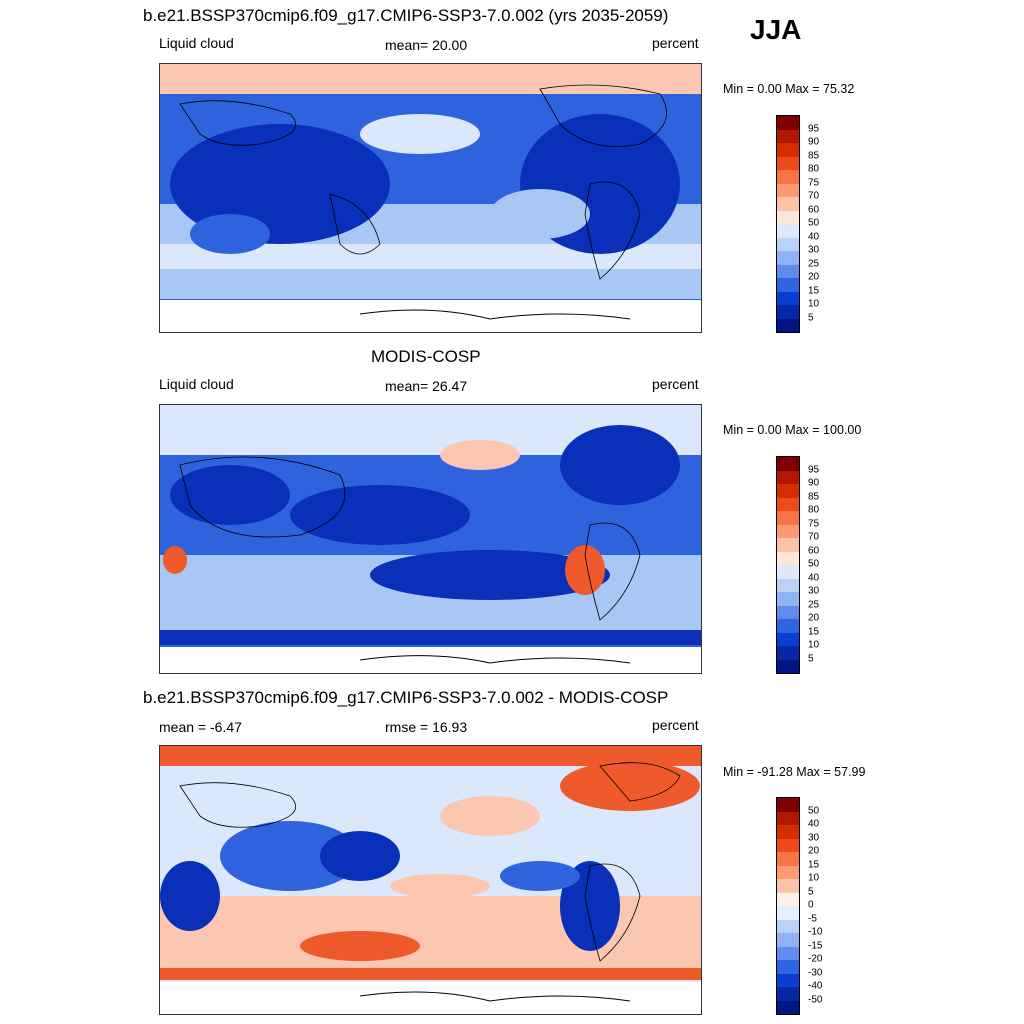 The width and height of the screenshot is (1024, 1024). I want to click on panel-difference-minmax: Min = -91.28 Max = 57.99, so click(794, 772).